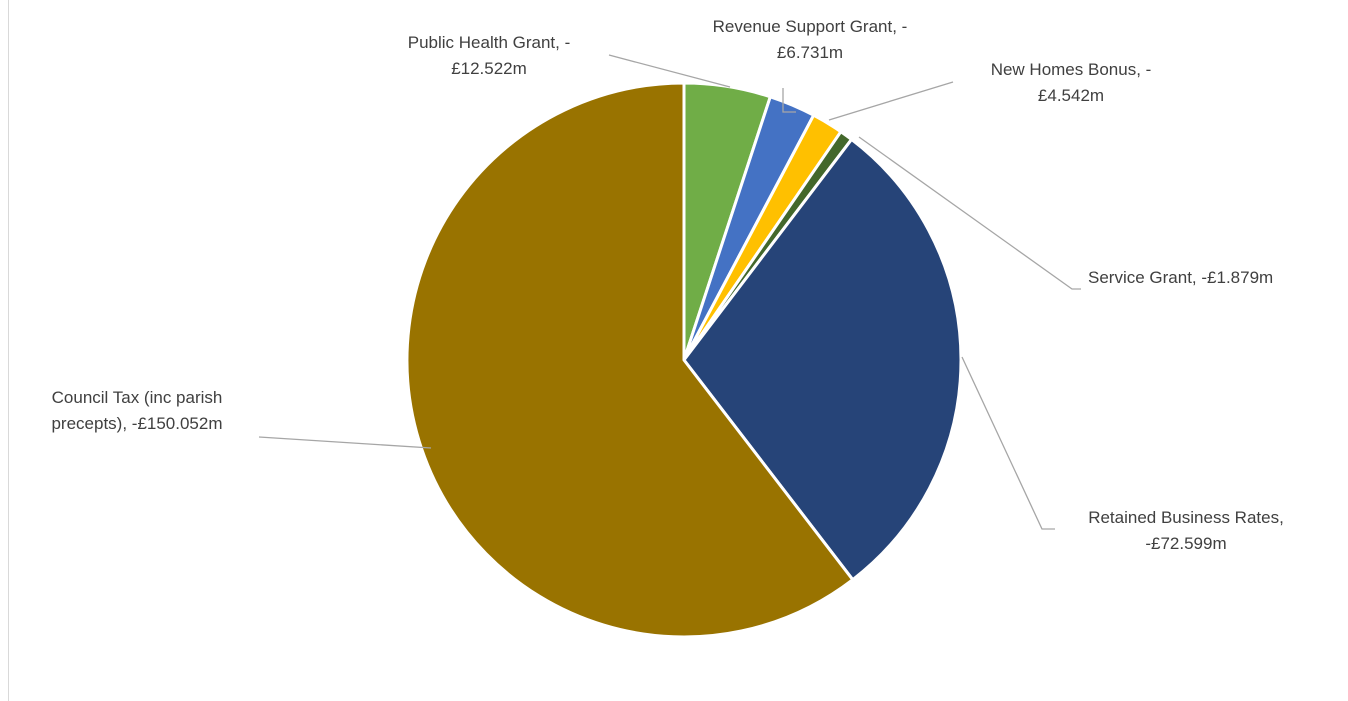 Image resolution: width=1348 pixels, height=701 pixels. Describe the element at coordinates (810, 39) in the screenshot. I see `data-label-revenue-support-grant: Revenue Support Grant, - £6.731m` at that location.